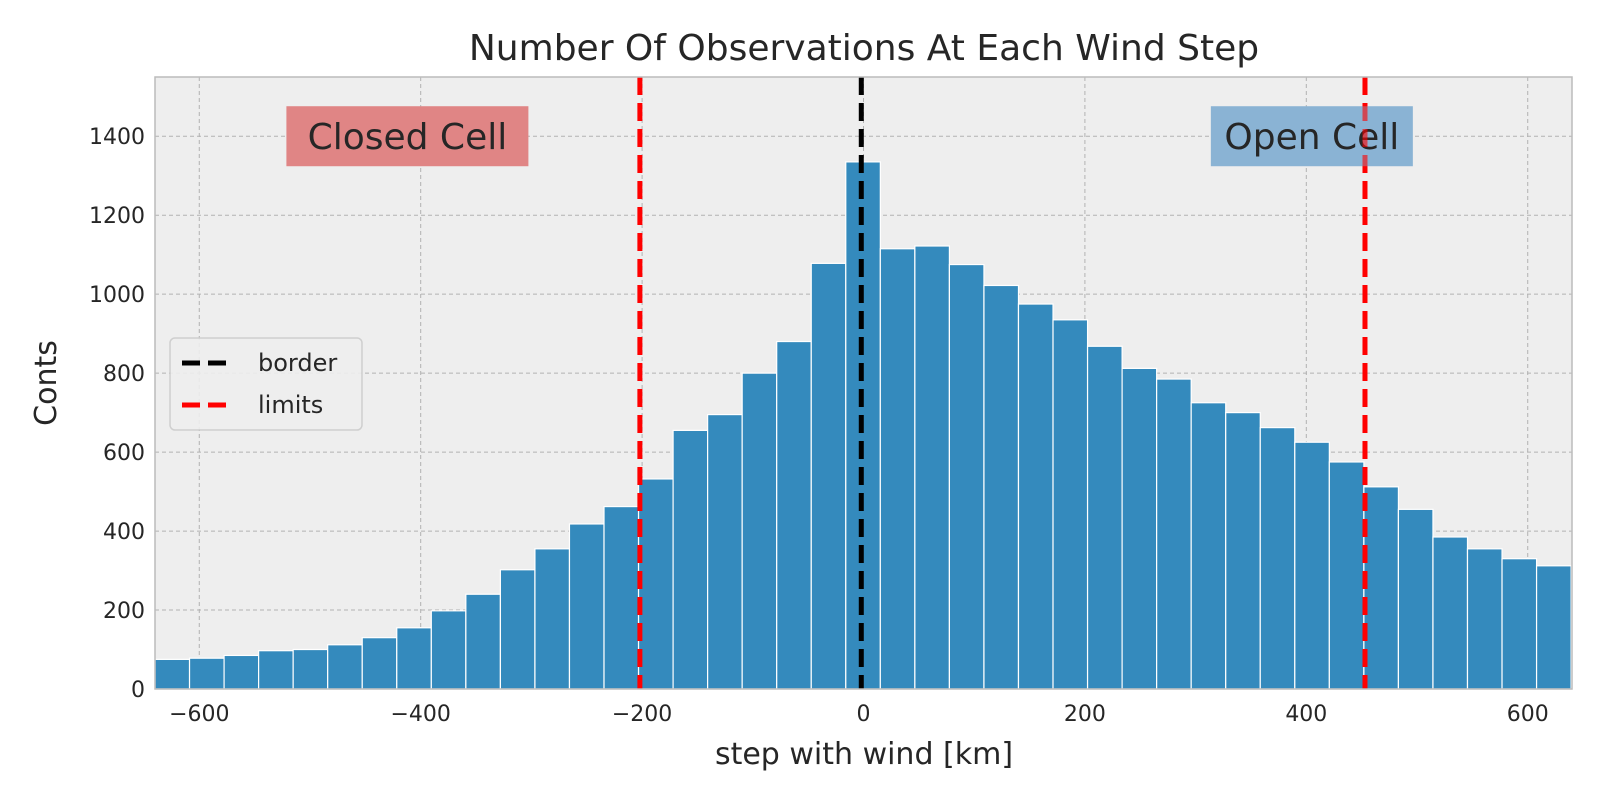  What do you see at coordinates (1085, 714) in the screenshot?
I see `x-tick-label: 200` at bounding box center [1085, 714].